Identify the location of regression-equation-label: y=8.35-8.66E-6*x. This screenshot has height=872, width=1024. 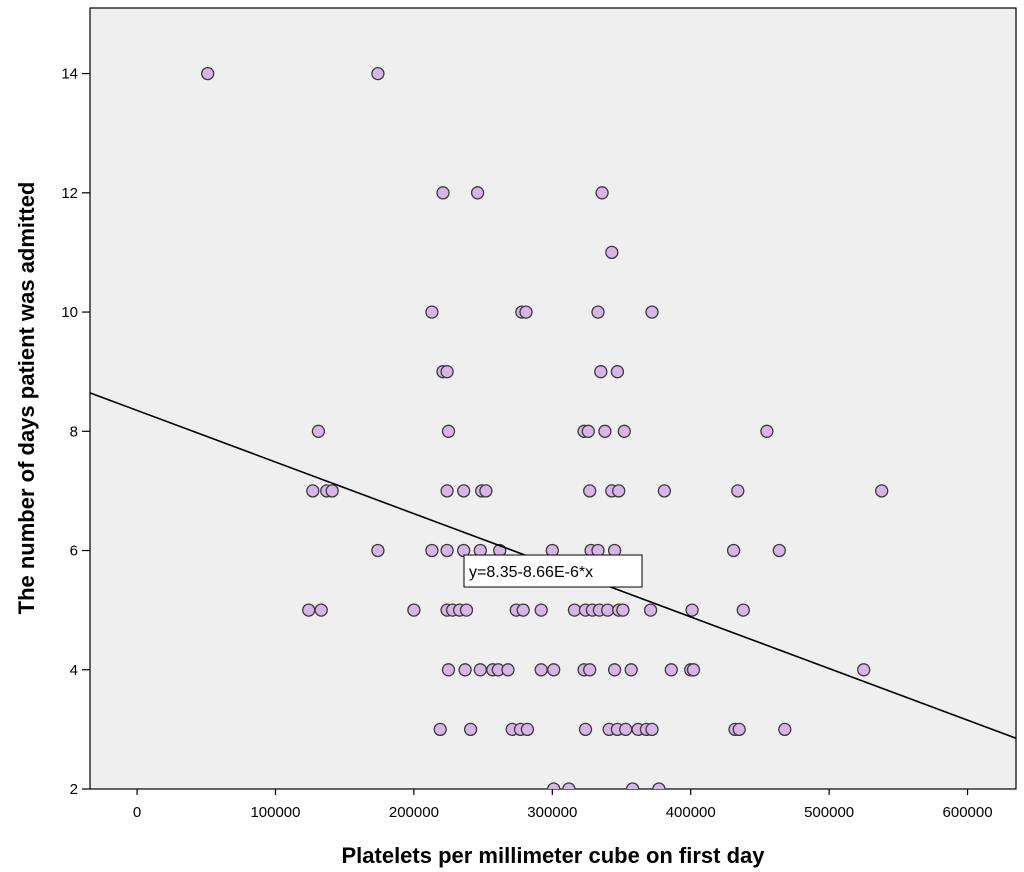
(553, 571).